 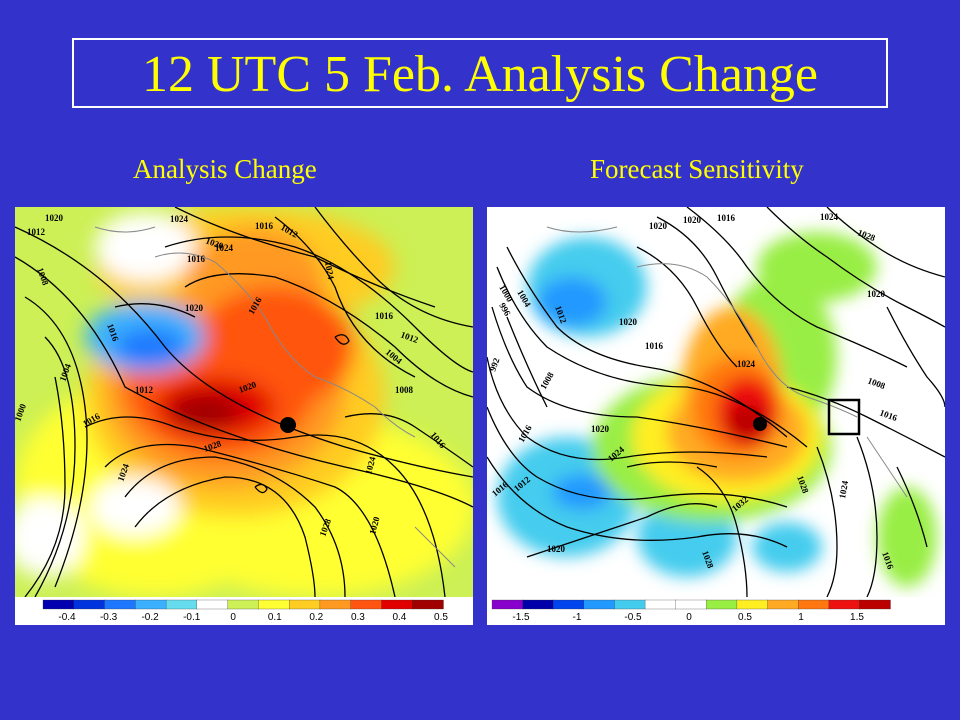 I want to click on title-box: 12 UTC 5 Feb. Analysis Change, so click(x=480, y=73).